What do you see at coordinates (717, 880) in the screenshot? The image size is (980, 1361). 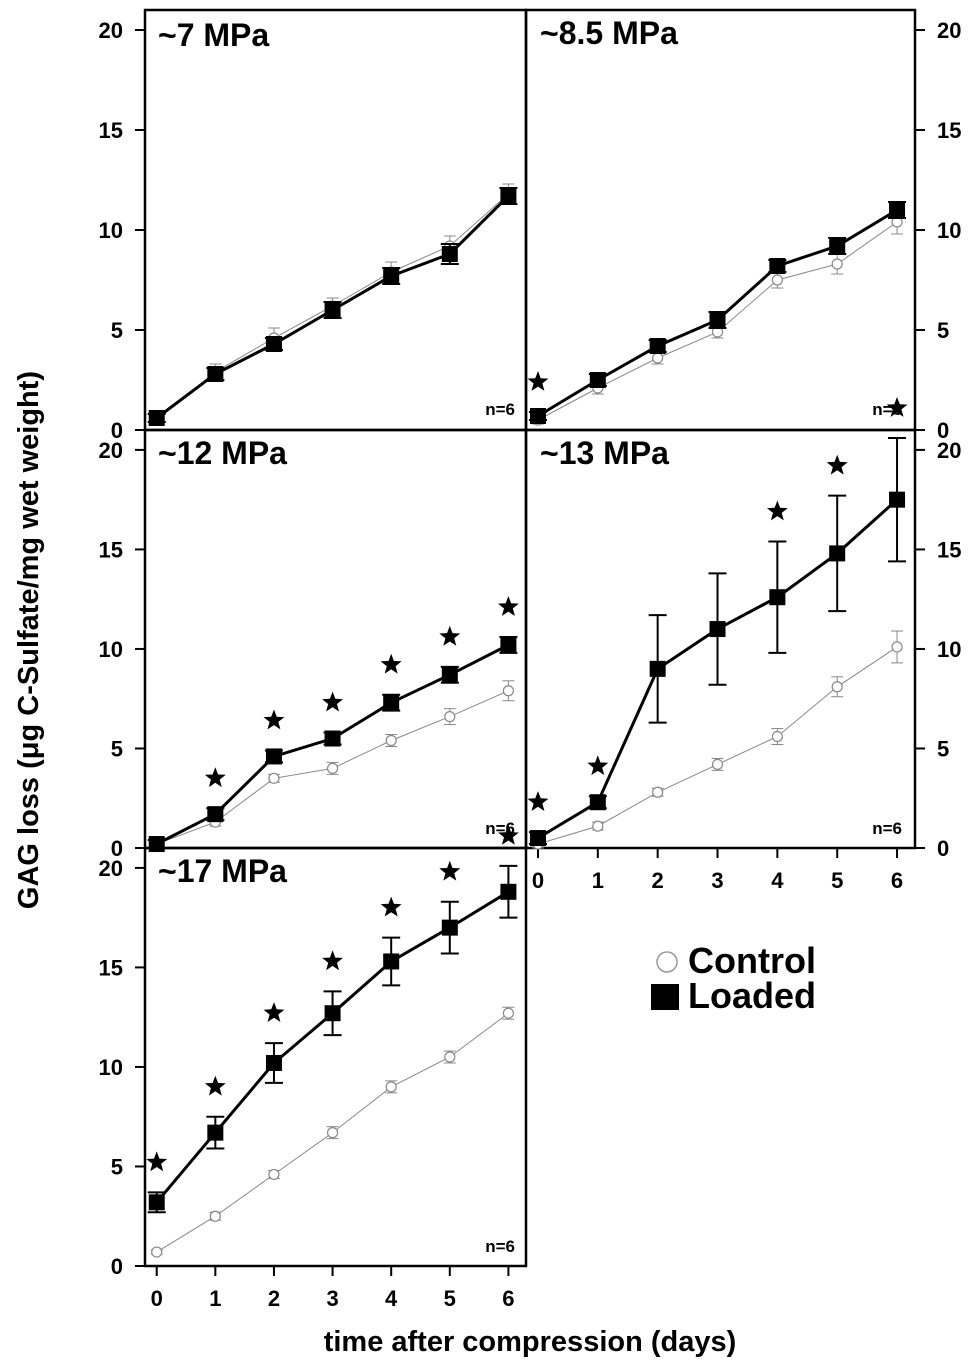 I see `x-tick-label: 3` at bounding box center [717, 880].